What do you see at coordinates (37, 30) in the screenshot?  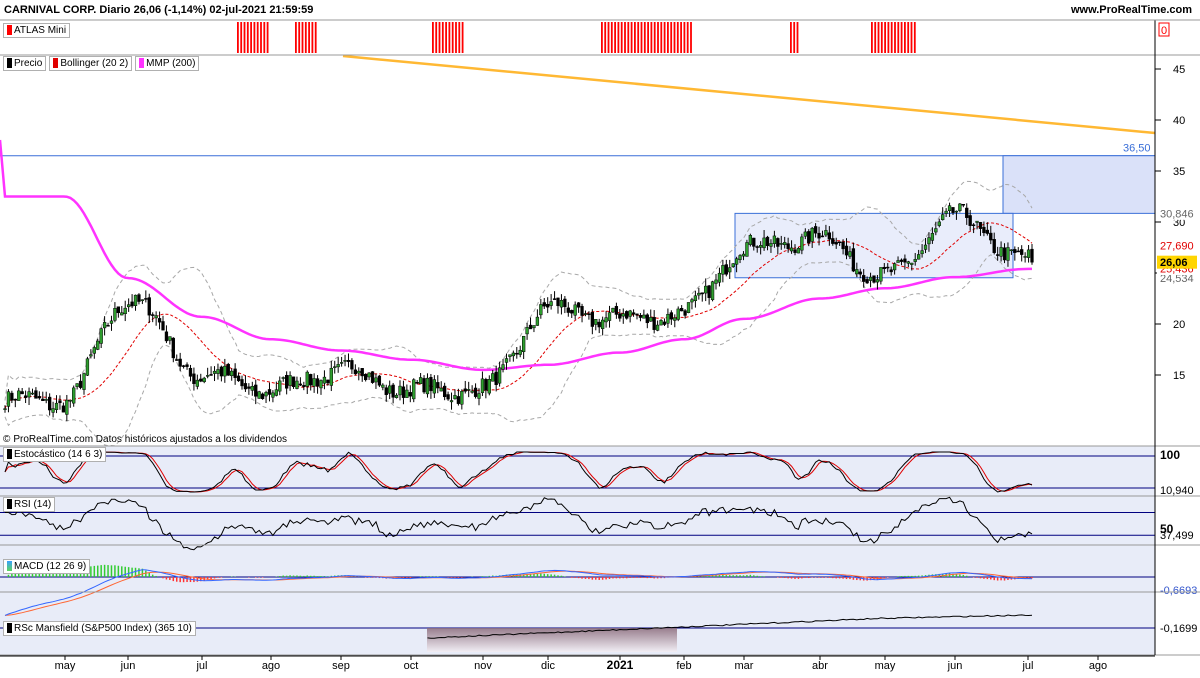 I see `atlas-legend-item: ATLAS Mini` at bounding box center [37, 30].